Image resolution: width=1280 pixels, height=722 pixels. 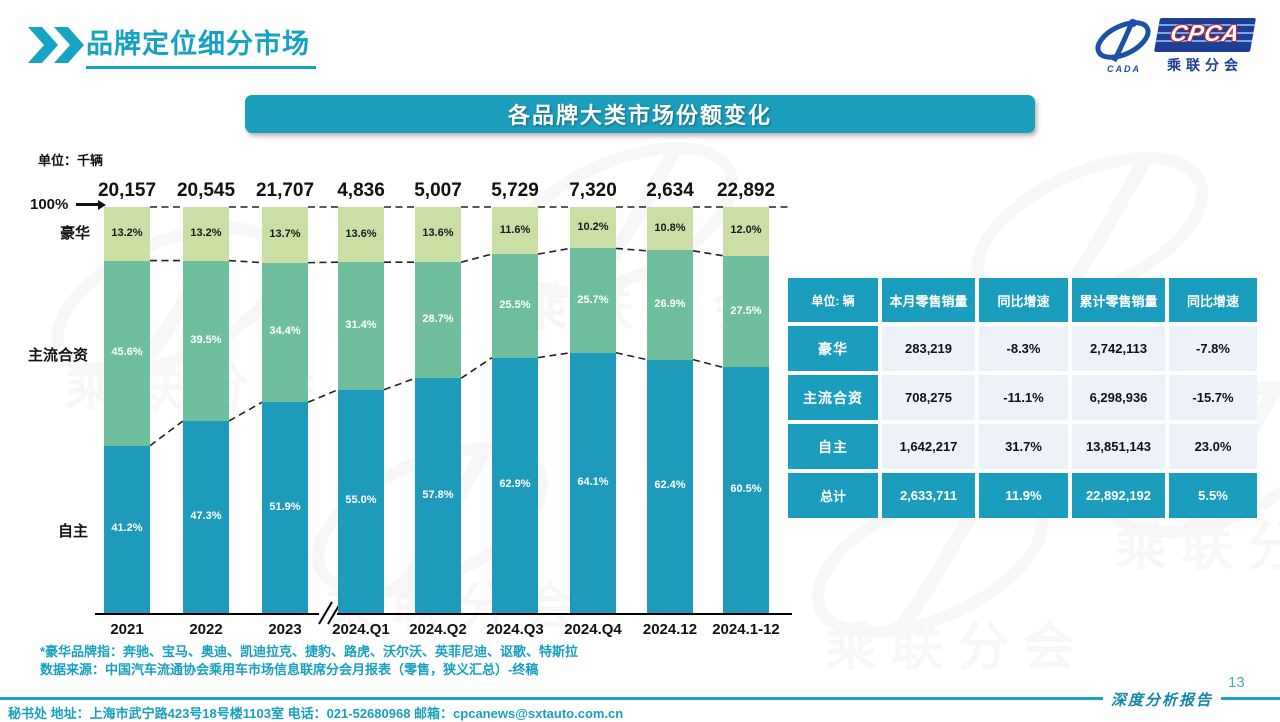 What do you see at coordinates (1023, 446) in the screenshot?
I see `table-cell: 31.7%` at bounding box center [1023, 446].